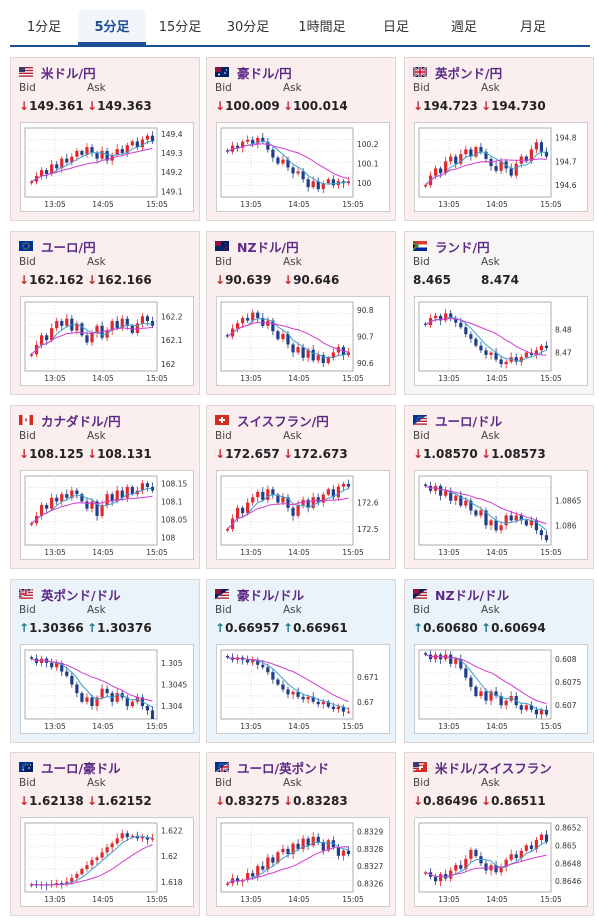 The image size is (599, 920). I want to click on tab-6: 日足, so click(395, 27).